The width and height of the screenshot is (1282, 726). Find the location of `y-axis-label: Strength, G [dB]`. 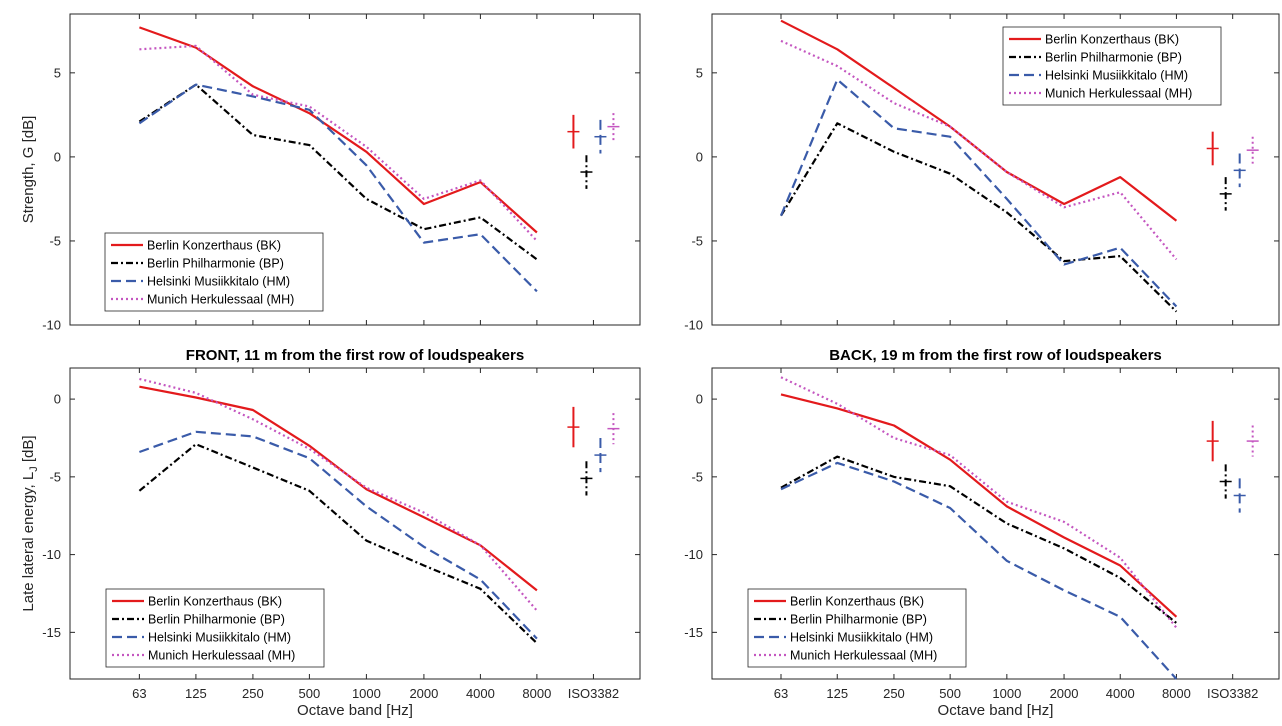

y-axis-label: Strength, G [dB] is located at coordinates (28, 170).